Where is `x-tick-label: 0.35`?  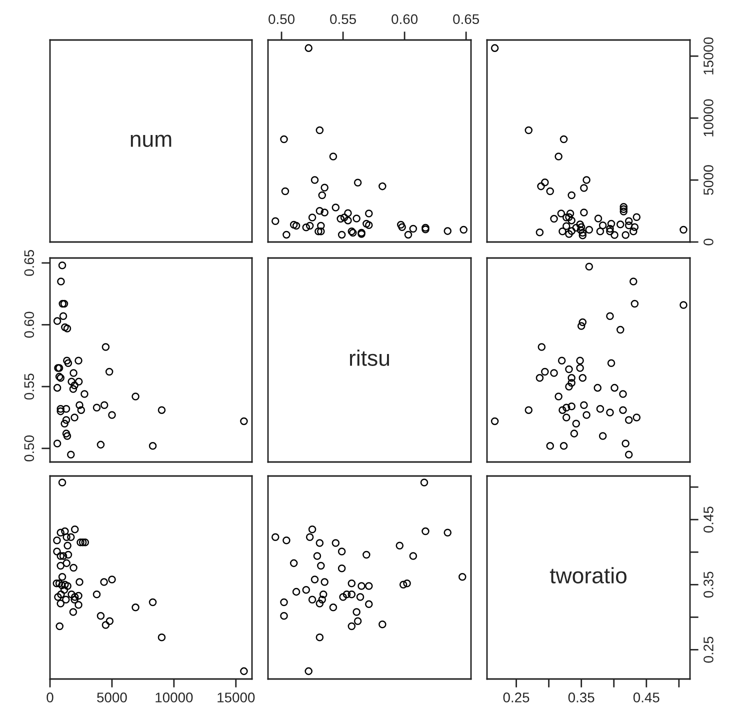 x-tick-label: 0.35 is located at coordinates (581, 697).